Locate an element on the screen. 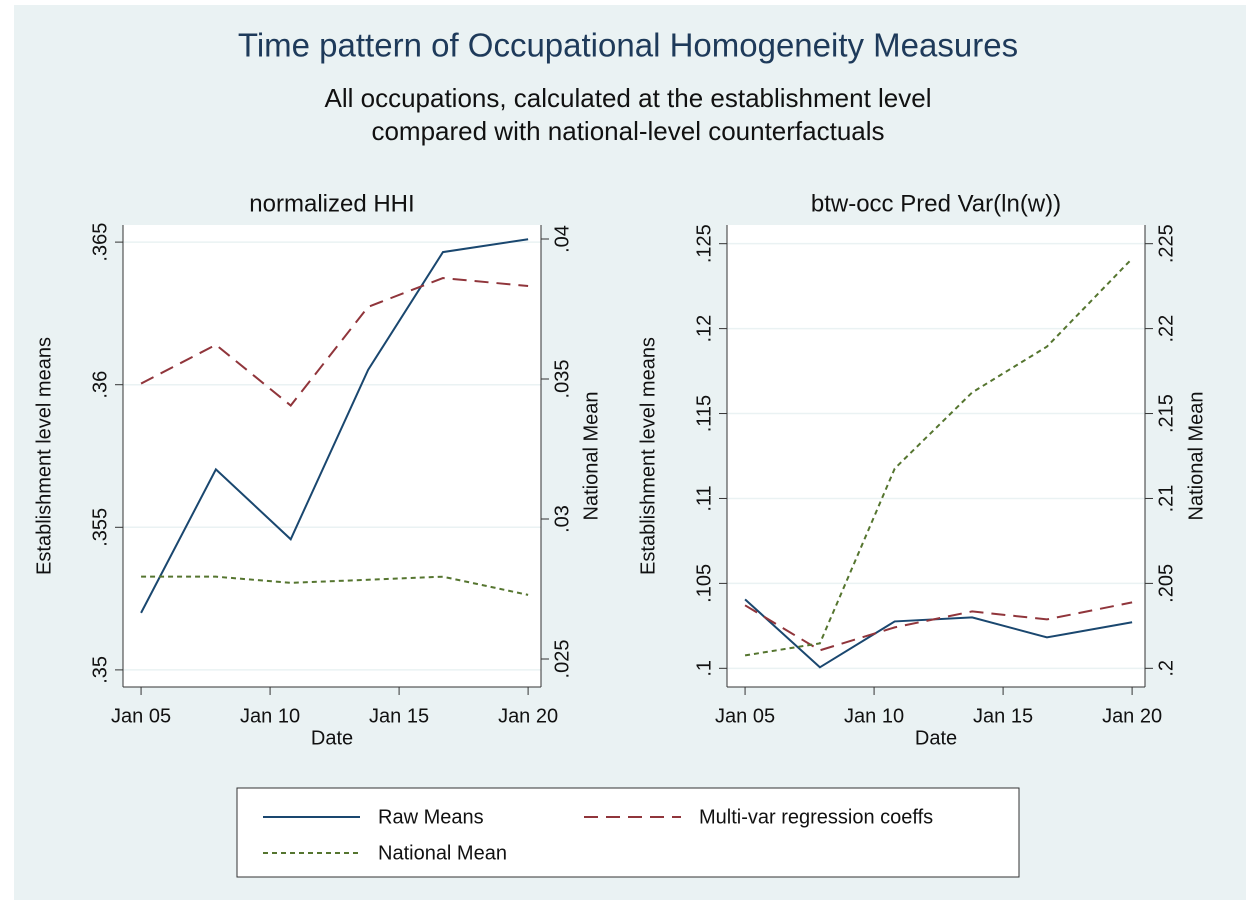  y2-tick-label: .21 is located at coordinates (1166, 499).